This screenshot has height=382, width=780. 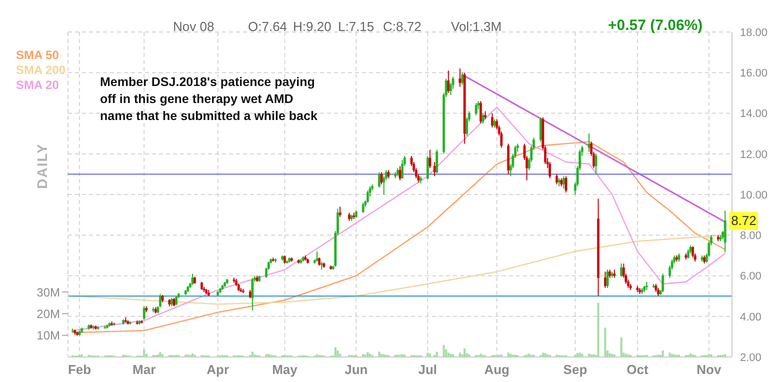 I want to click on annotation: L:7.15, so click(x=356, y=26).